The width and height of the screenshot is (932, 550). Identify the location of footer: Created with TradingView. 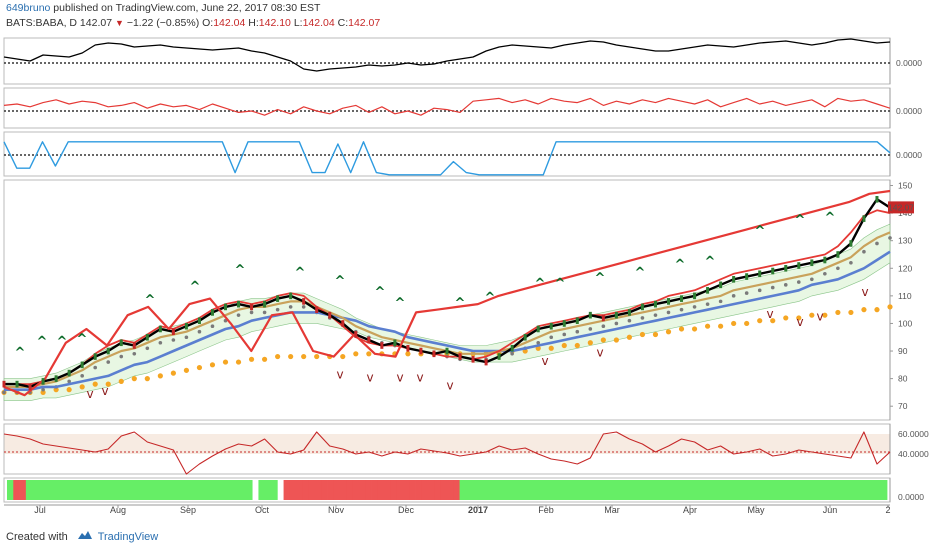
(82, 536).